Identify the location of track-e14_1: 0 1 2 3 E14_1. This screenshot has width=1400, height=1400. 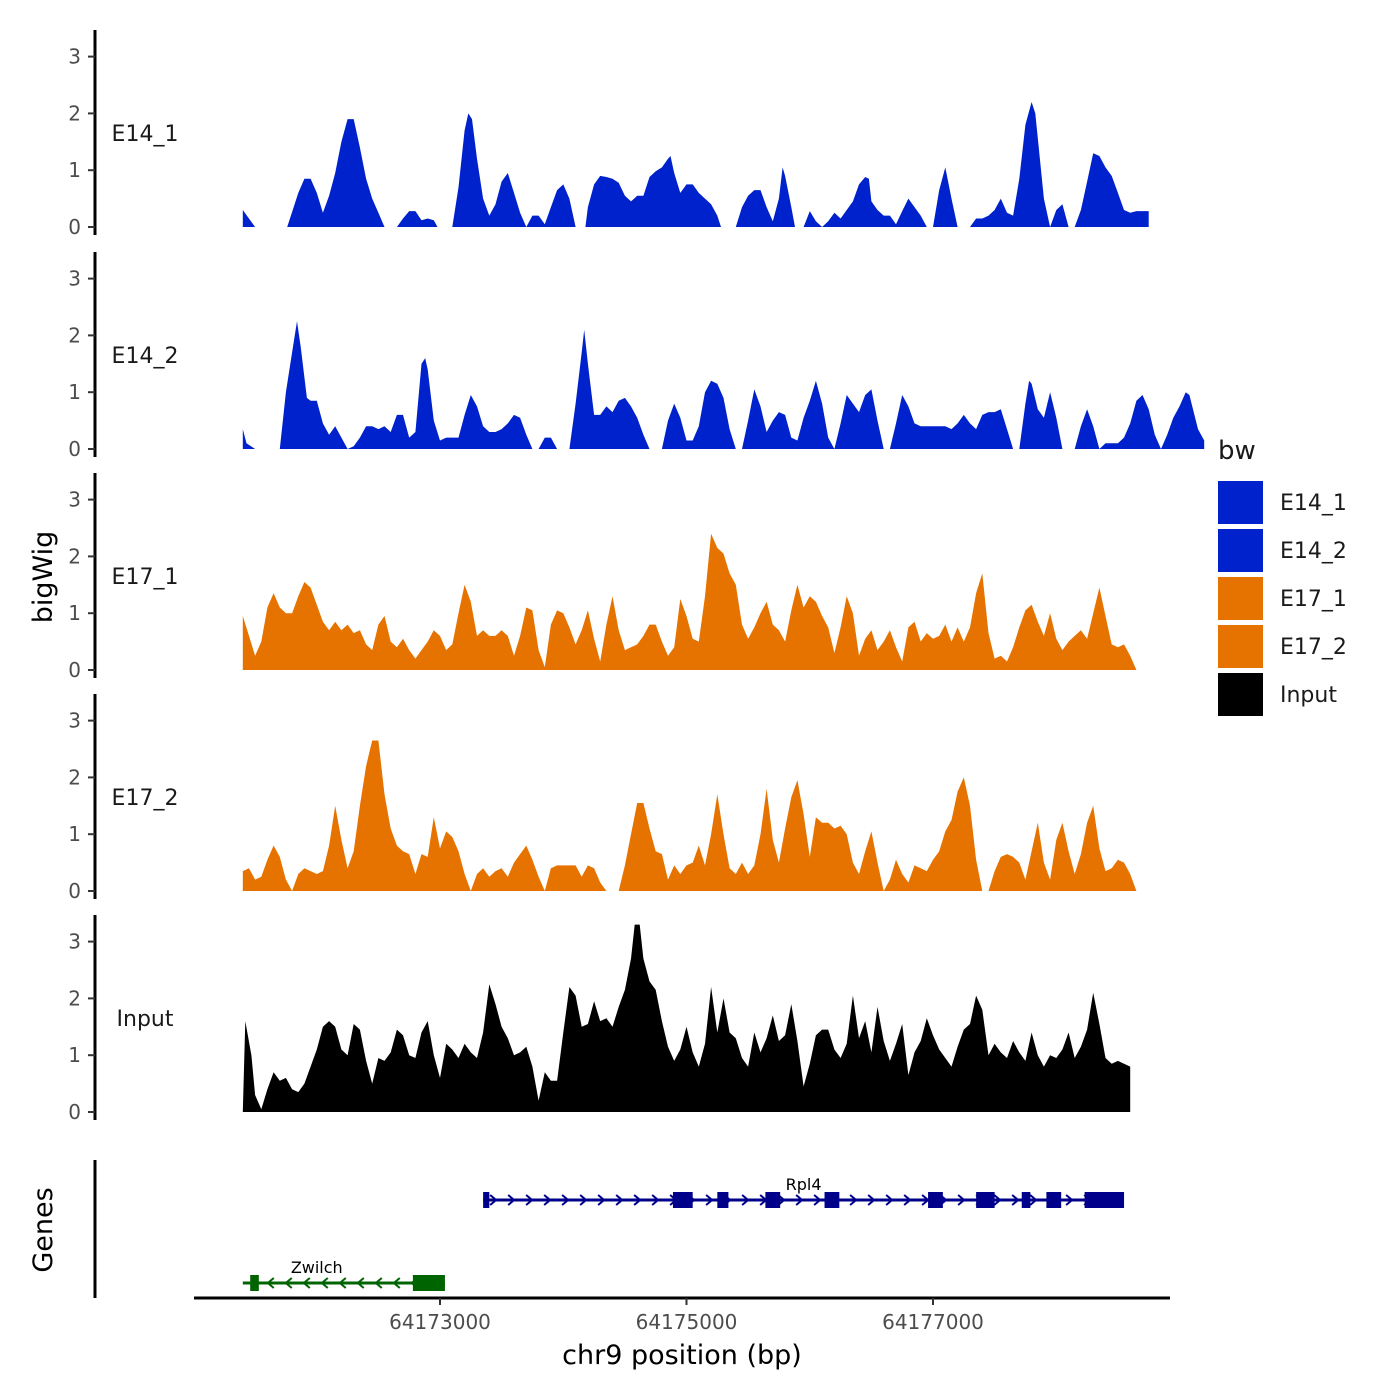
(608, 134).